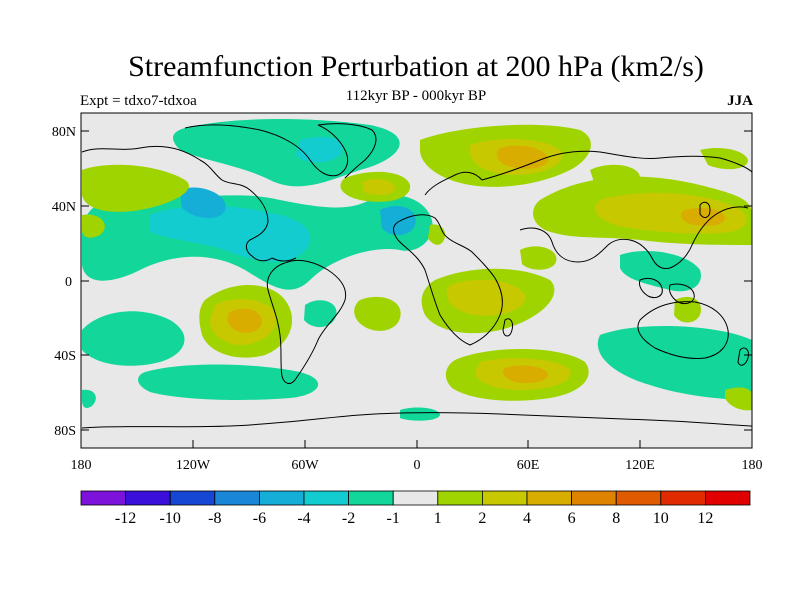 The width and height of the screenshot is (800, 600). I want to click on greenland-coastline, so click(347, 151).